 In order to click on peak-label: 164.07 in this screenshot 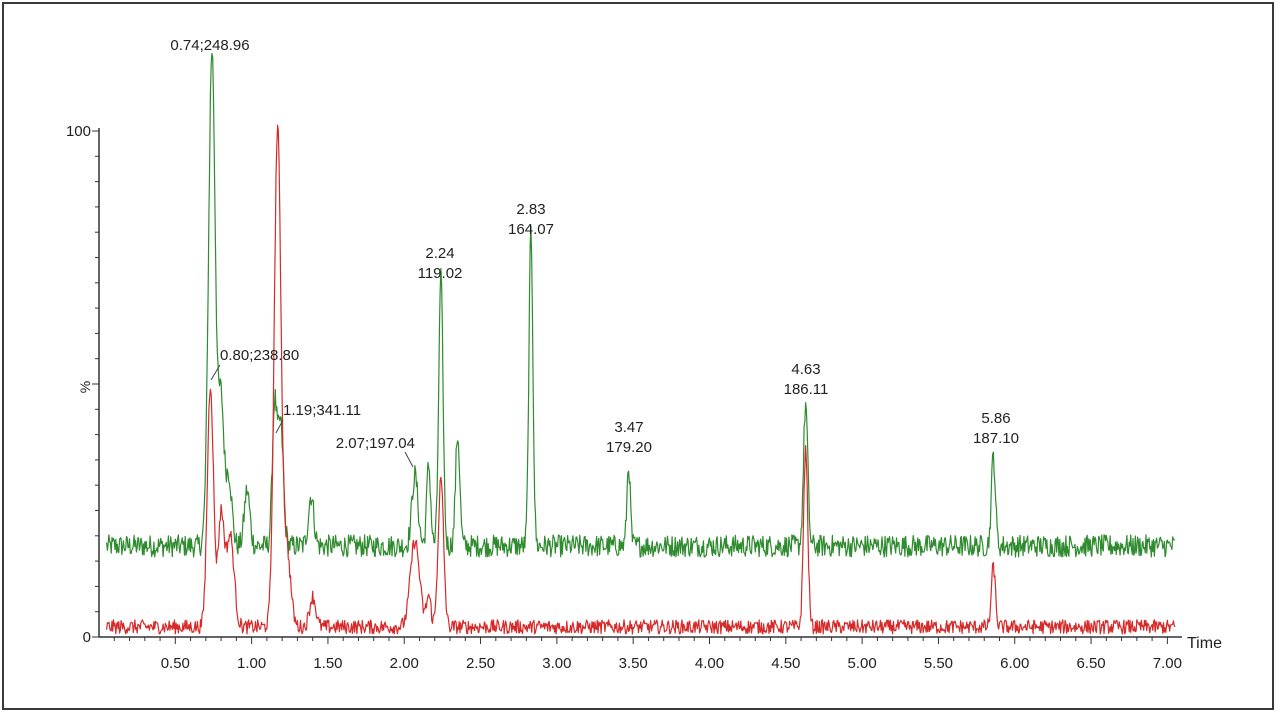, I will do `click(531, 229)`.